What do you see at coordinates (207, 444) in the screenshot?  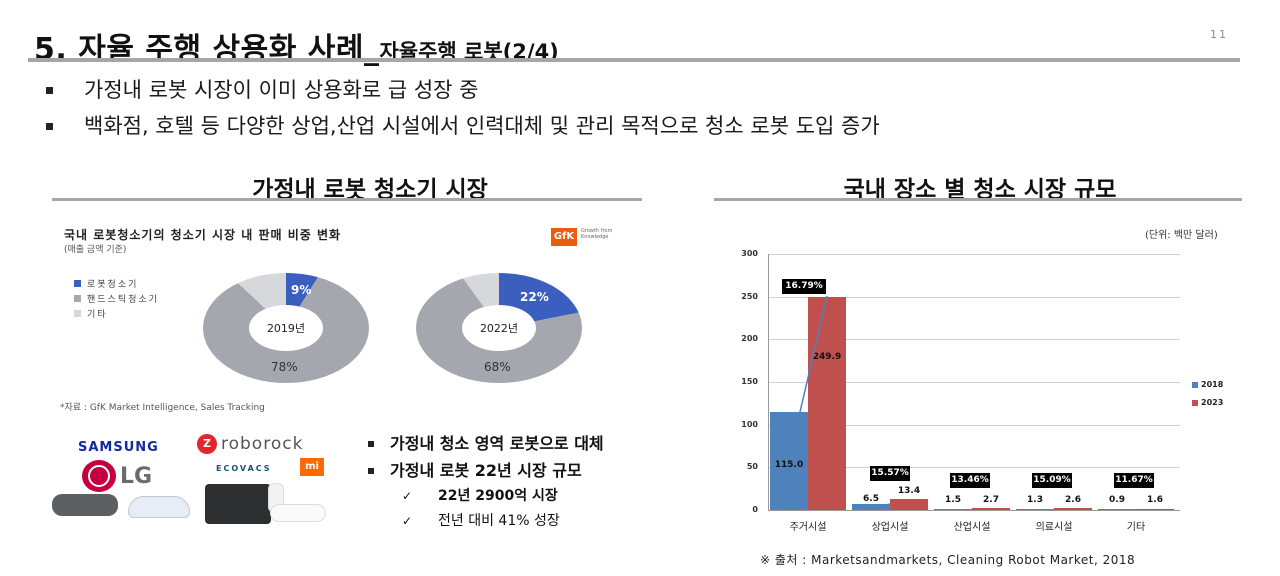 I see `roborock-icon: Z` at bounding box center [207, 444].